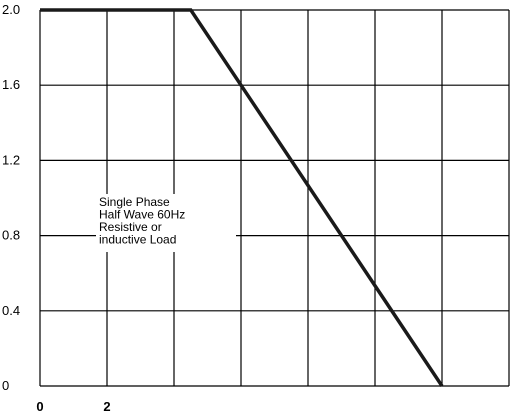  I want to click on x-tick-label: 0, so click(39, 406).